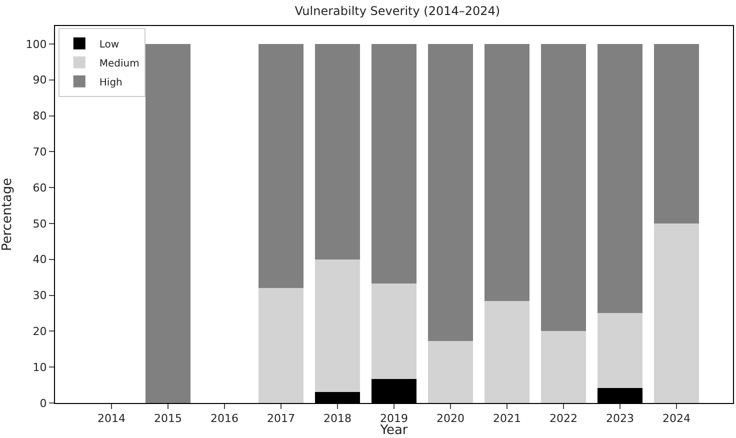 This screenshot has width=736, height=438. Describe the element at coordinates (109, 44) in the screenshot. I see `legend-label: Low` at that location.